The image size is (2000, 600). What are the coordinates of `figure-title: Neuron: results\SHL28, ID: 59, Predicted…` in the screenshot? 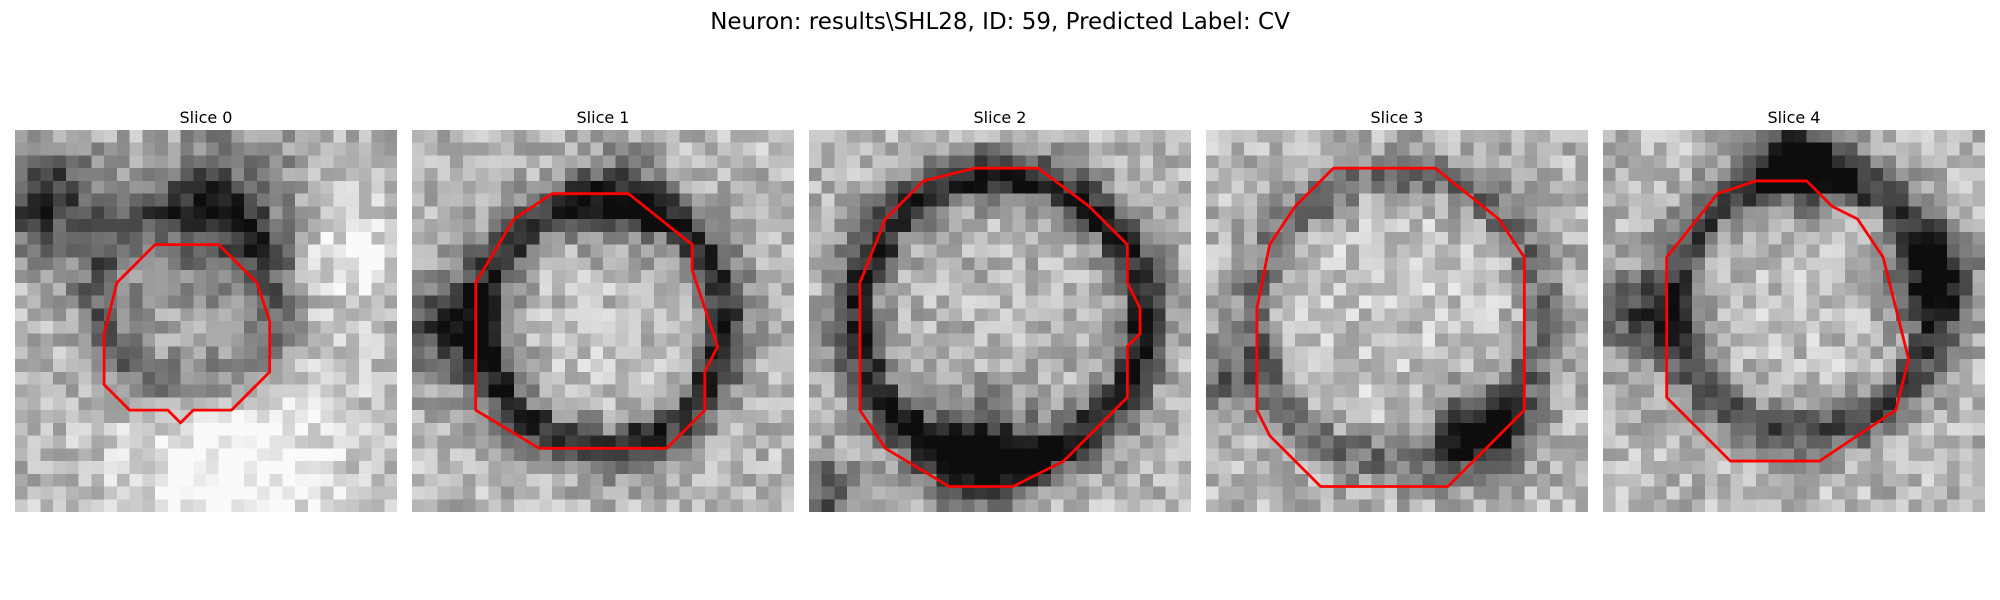 It's located at (1000, 22).